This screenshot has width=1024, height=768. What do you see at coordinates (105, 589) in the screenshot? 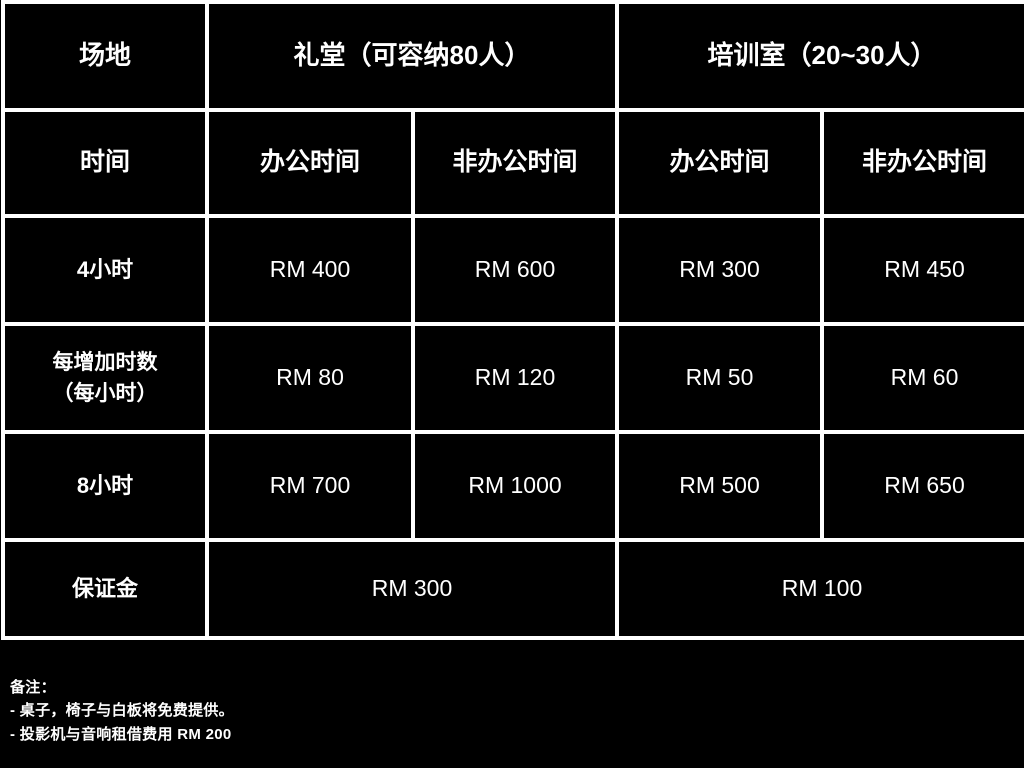
I see `row-label-deposit: 保证金` at bounding box center [105, 589].